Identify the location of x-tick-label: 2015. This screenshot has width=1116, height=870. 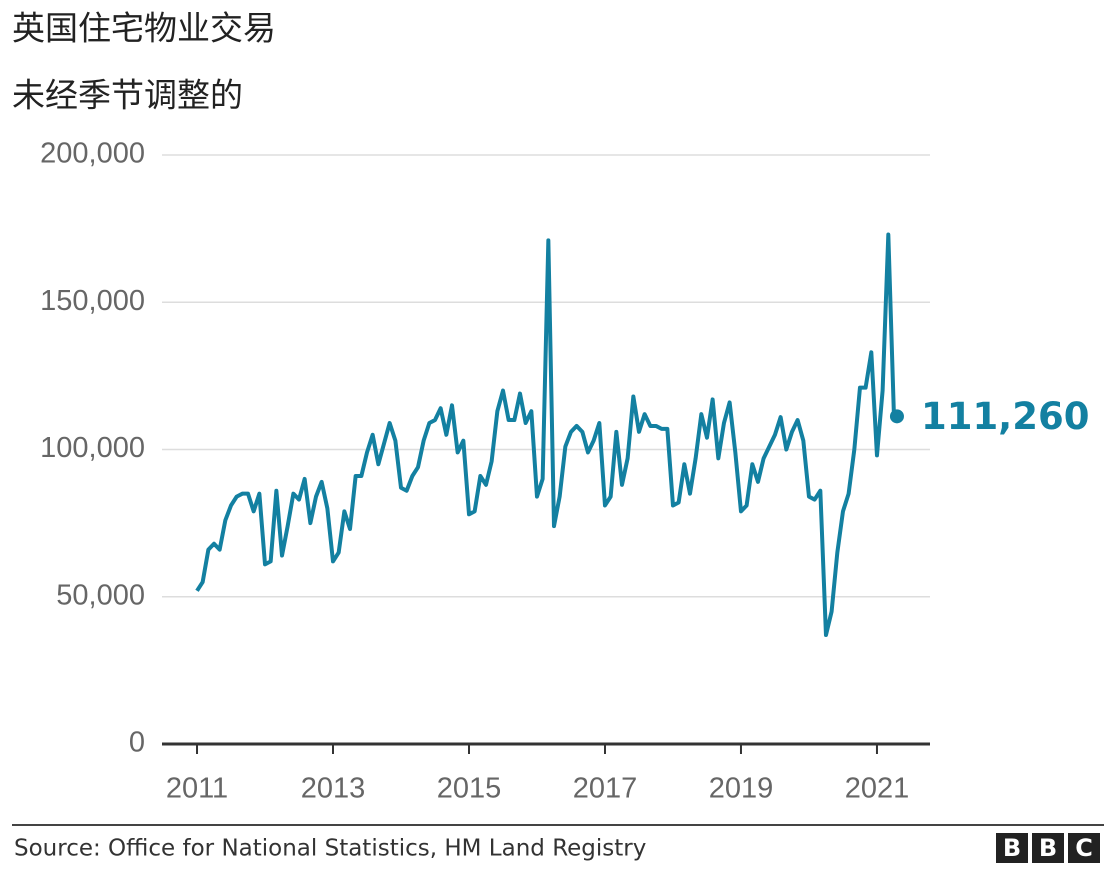
(469, 789).